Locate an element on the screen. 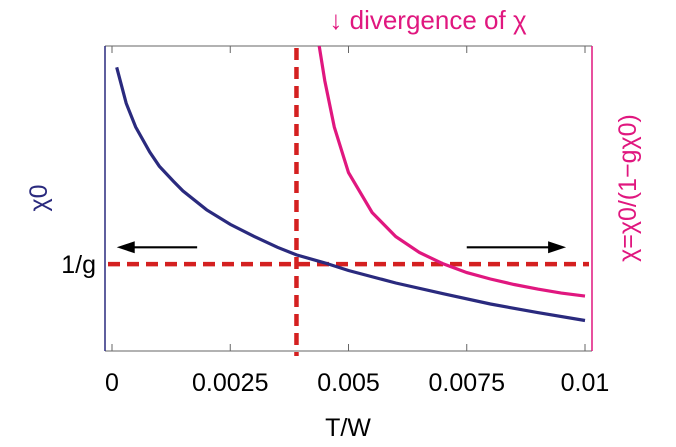 This screenshot has height=447, width=676. x-tick-labels: 0 0.0025 0.005 0.0075 0.01 is located at coordinates (357, 383).